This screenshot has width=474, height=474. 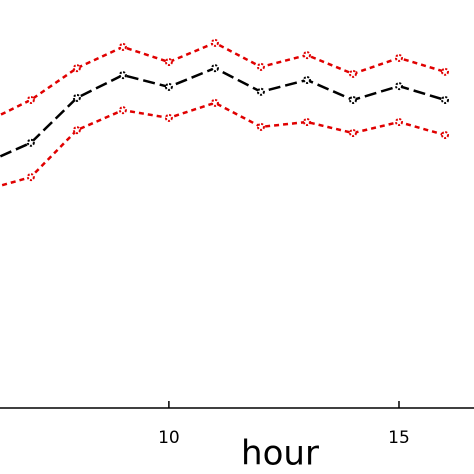 I want to click on x-tick-label: 10, so click(x=169, y=438).